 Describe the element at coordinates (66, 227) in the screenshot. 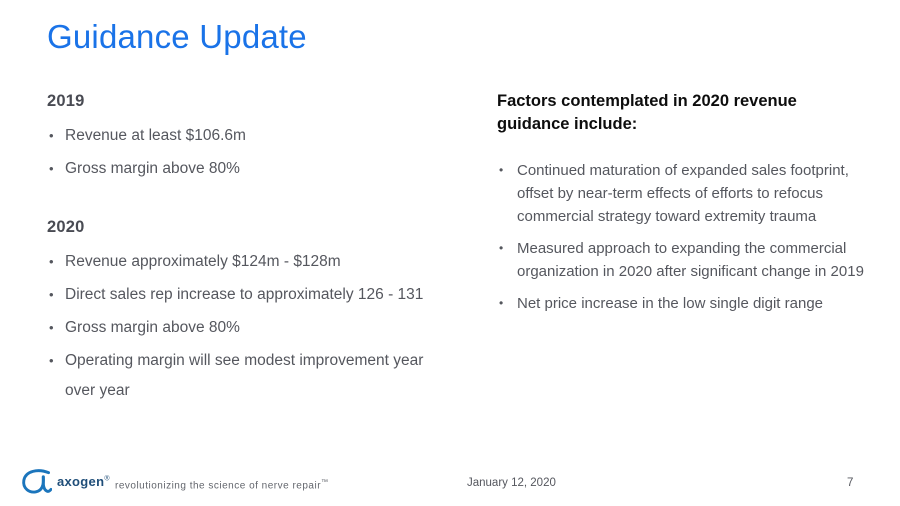

I see `section-heading-2020: 2020` at that location.